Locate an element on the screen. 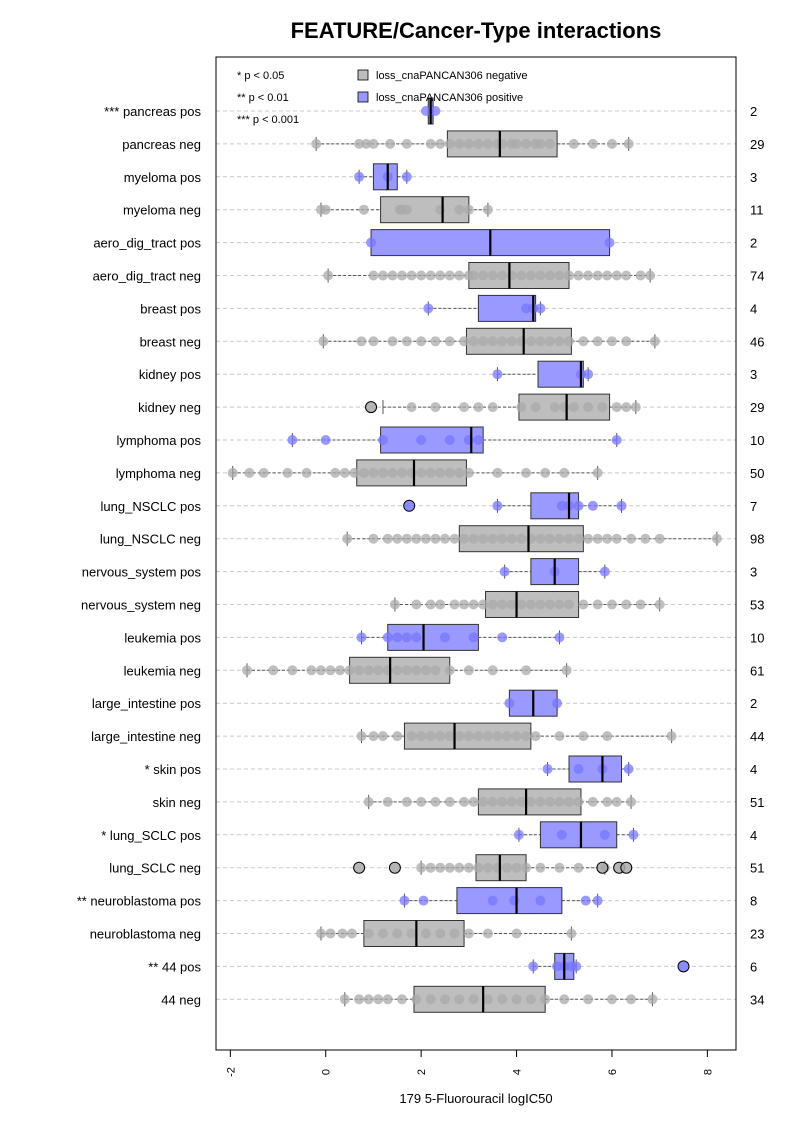 The image size is (793, 1122). row-count: 98 is located at coordinates (757, 539).